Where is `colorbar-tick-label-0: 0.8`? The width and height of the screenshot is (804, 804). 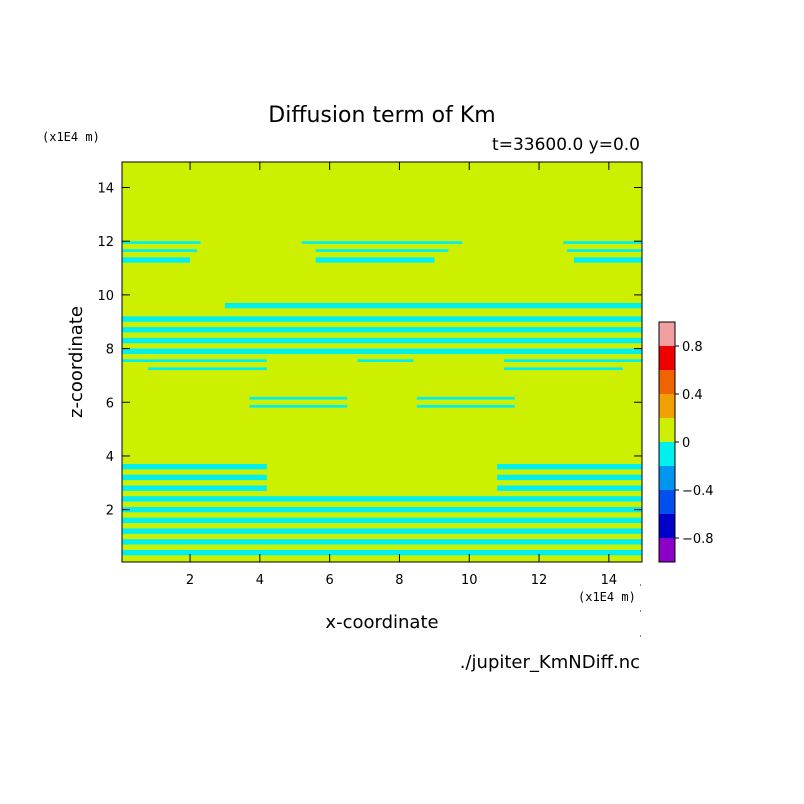 colorbar-tick-label-0: 0.8 is located at coordinates (692, 347).